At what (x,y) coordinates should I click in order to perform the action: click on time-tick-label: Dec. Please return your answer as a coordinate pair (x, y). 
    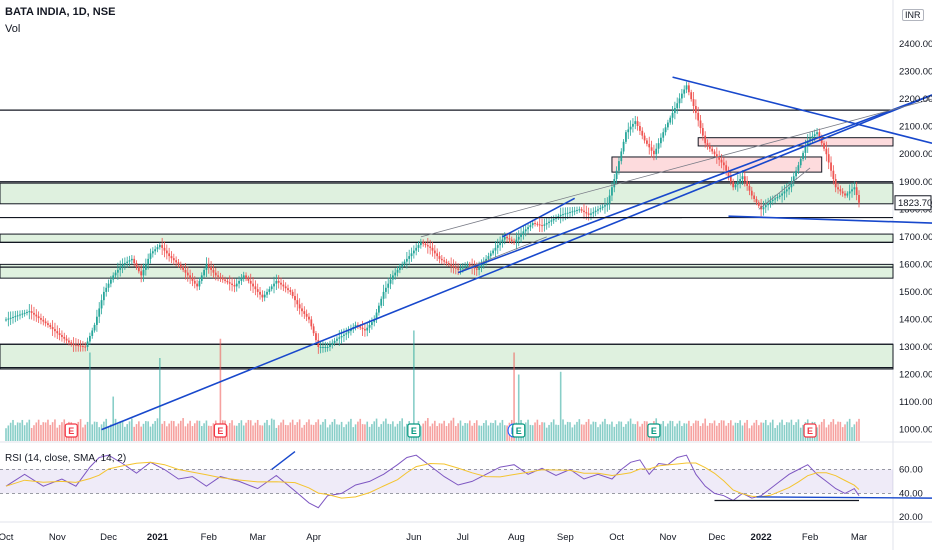
    Looking at the image, I should click on (108, 537).